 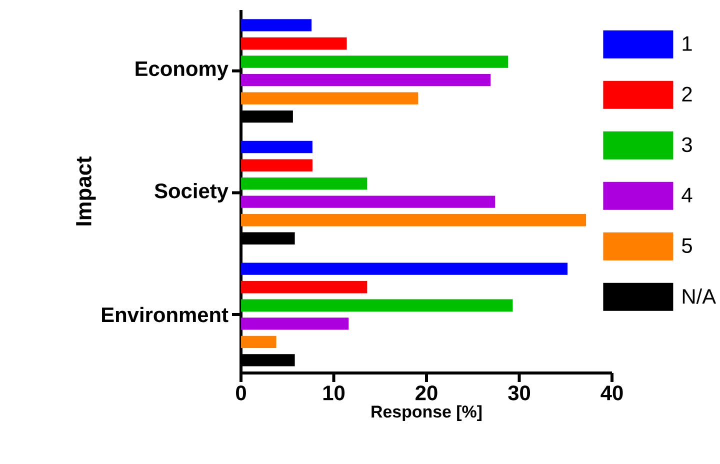 I want to click on y-tick-label: Economy, so click(x=182, y=71).